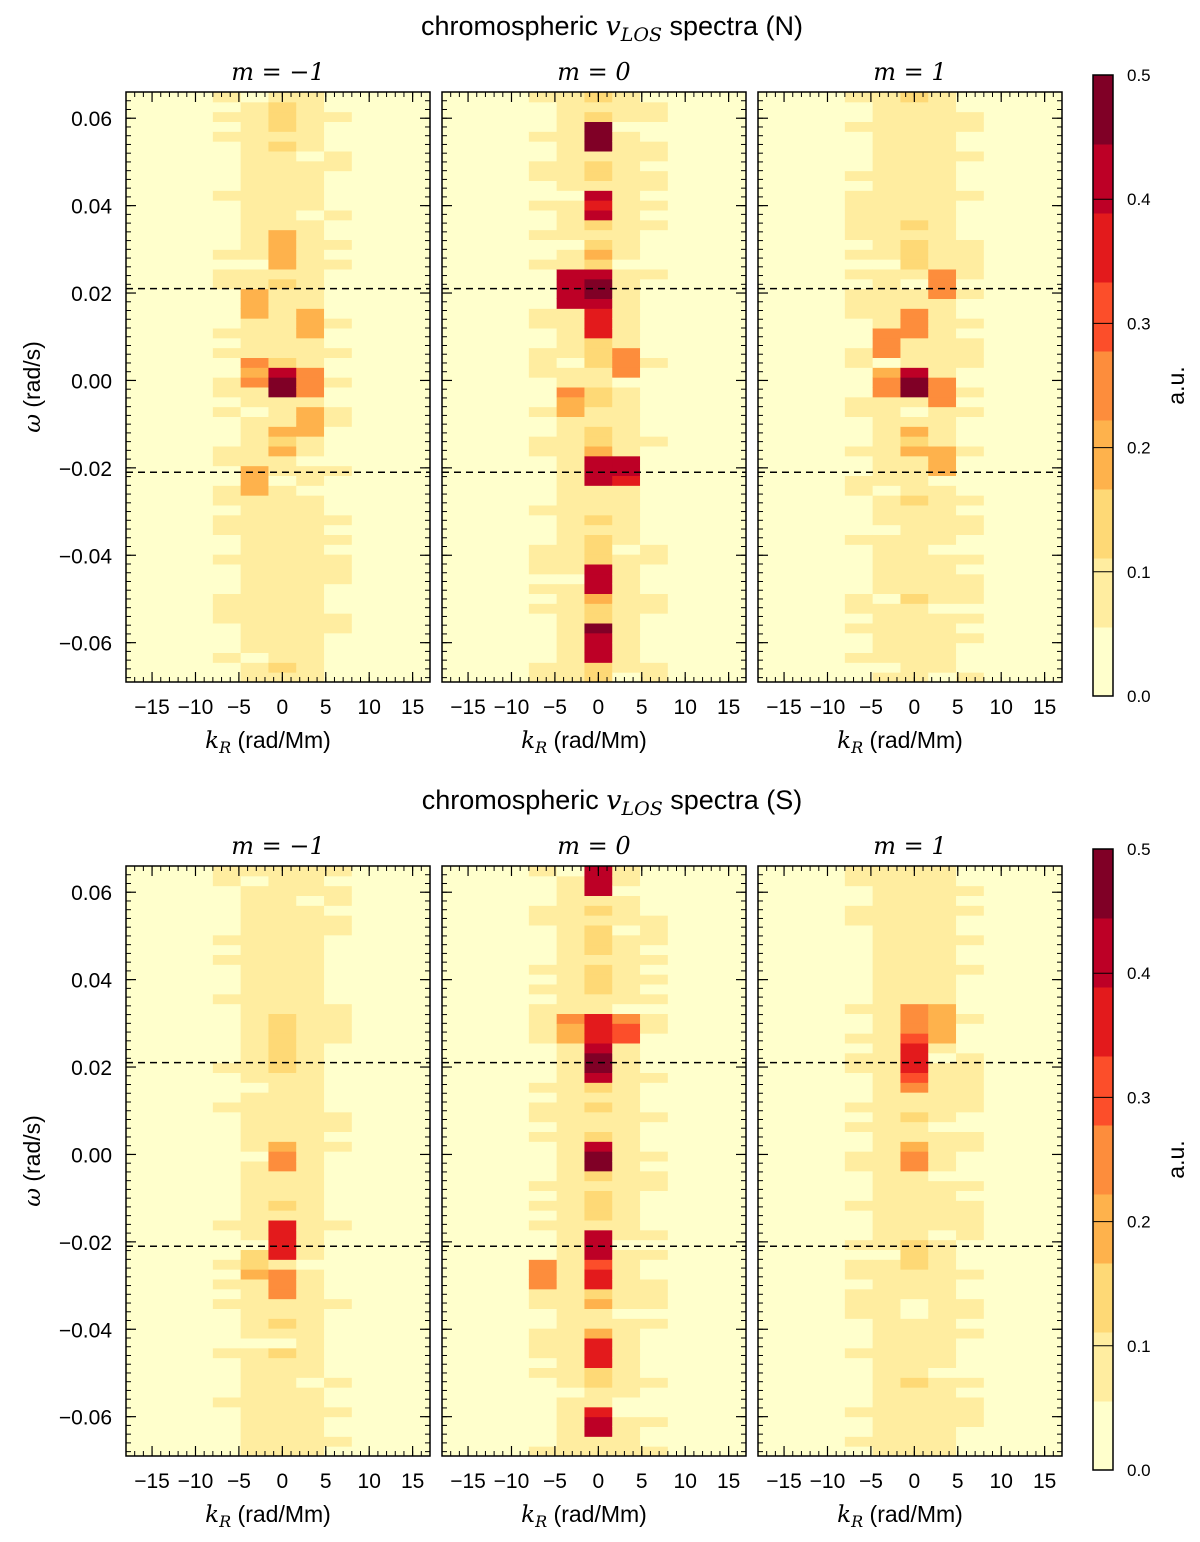 Image resolution: width=1200 pixels, height=1542 pixels. Describe the element at coordinates (1140, 386) in the screenshot. I see `colorbar: 0.00.10.20.30.40.5a.u.` at that location.